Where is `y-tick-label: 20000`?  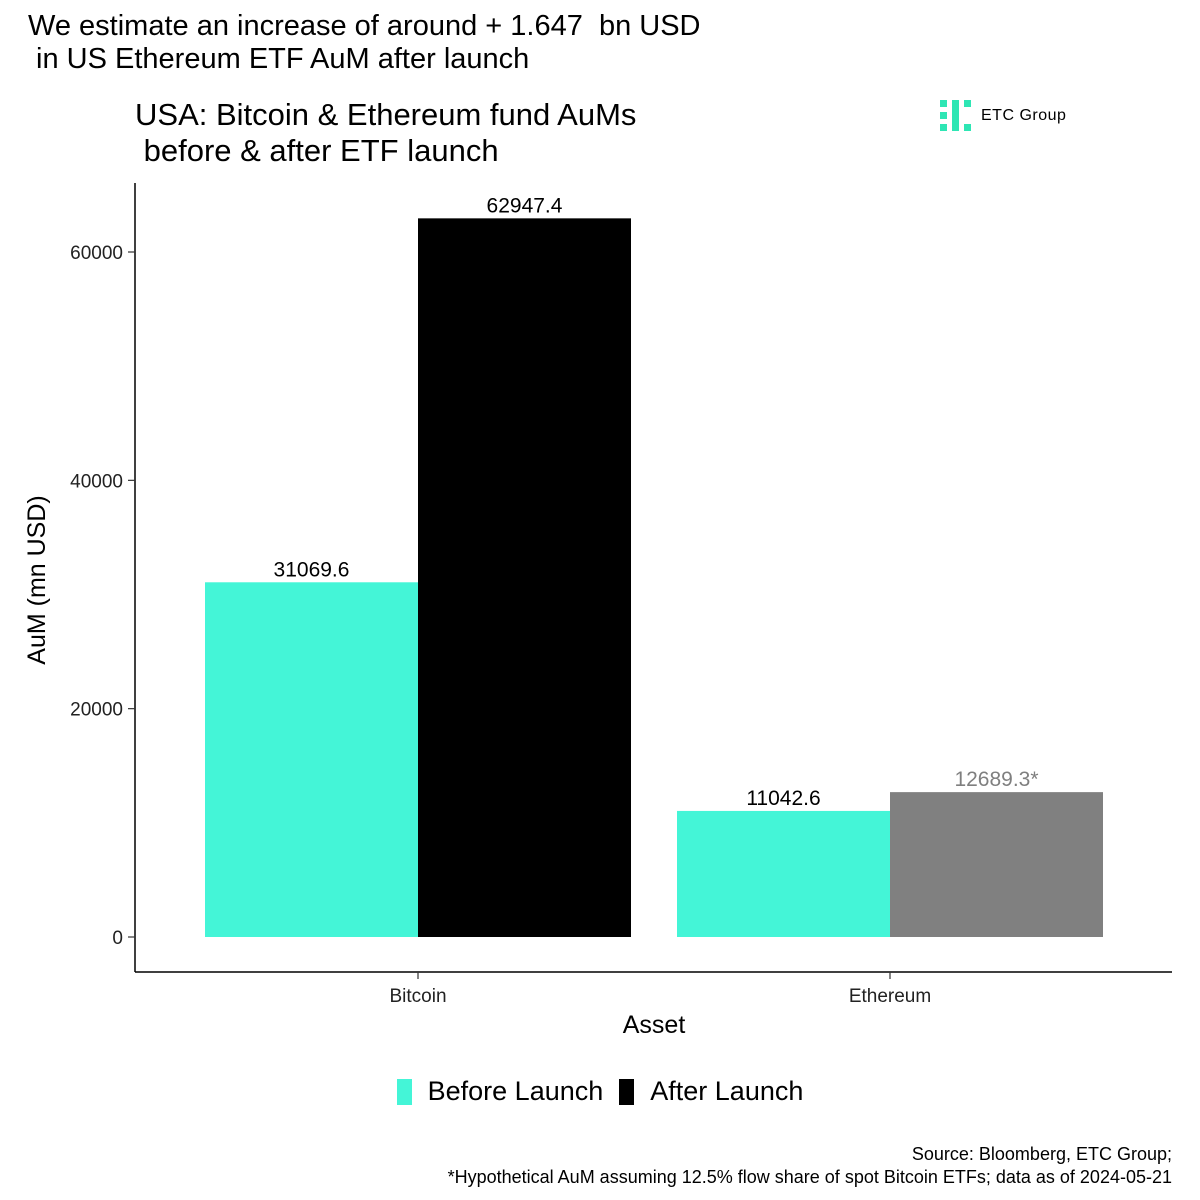 y-tick-label: 20000 is located at coordinates (96, 710).